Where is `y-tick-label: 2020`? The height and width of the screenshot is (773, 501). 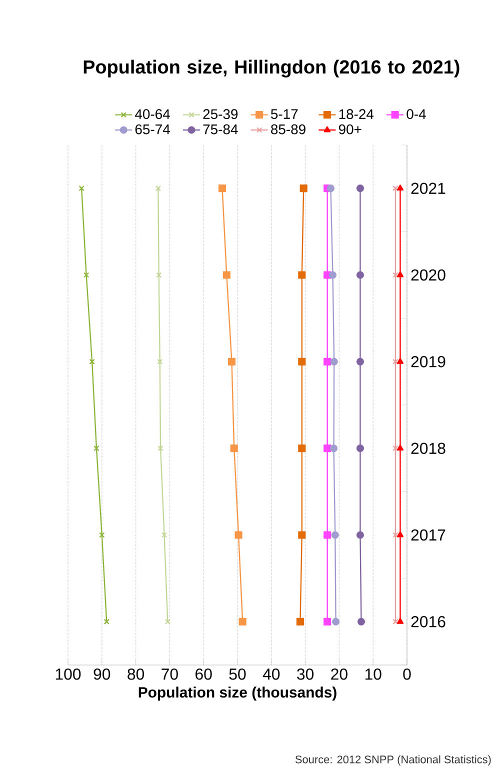
y-tick-label: 2020 is located at coordinates (428, 275).